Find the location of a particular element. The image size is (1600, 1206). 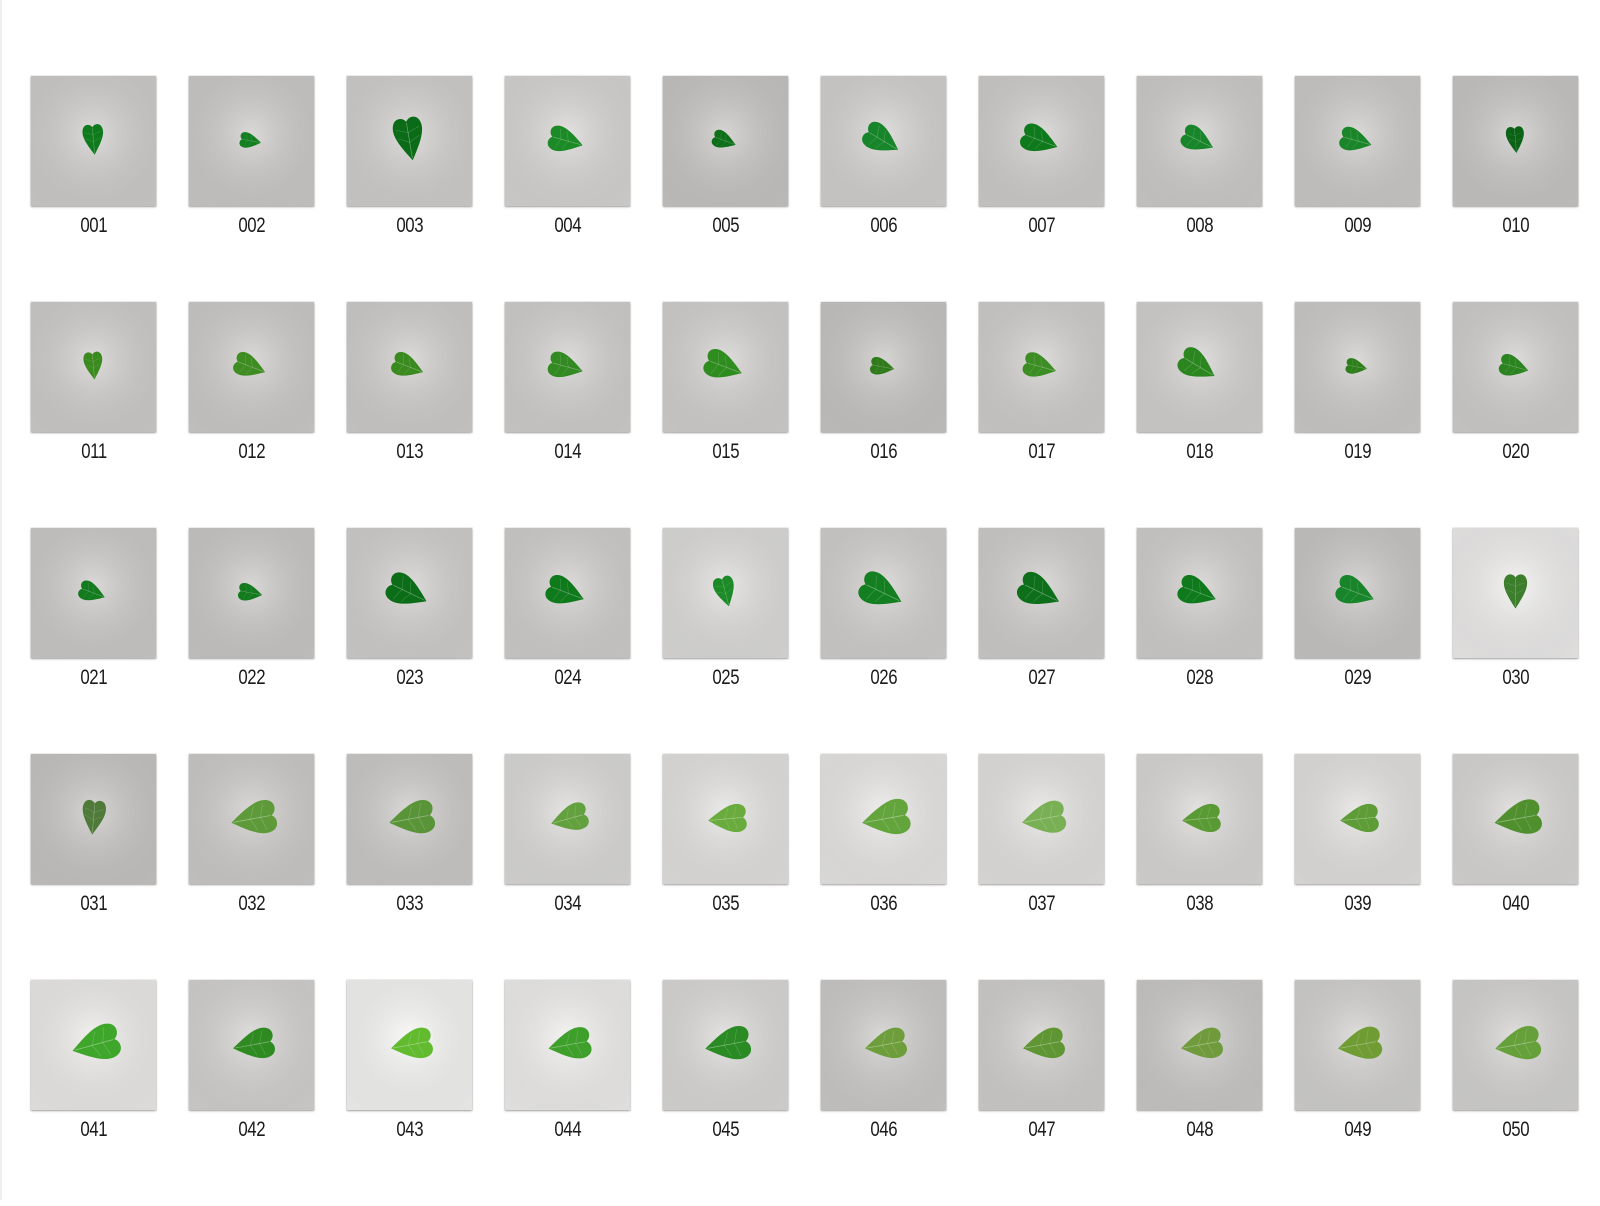

file-item-001: 001 is located at coordinates (93, 176).